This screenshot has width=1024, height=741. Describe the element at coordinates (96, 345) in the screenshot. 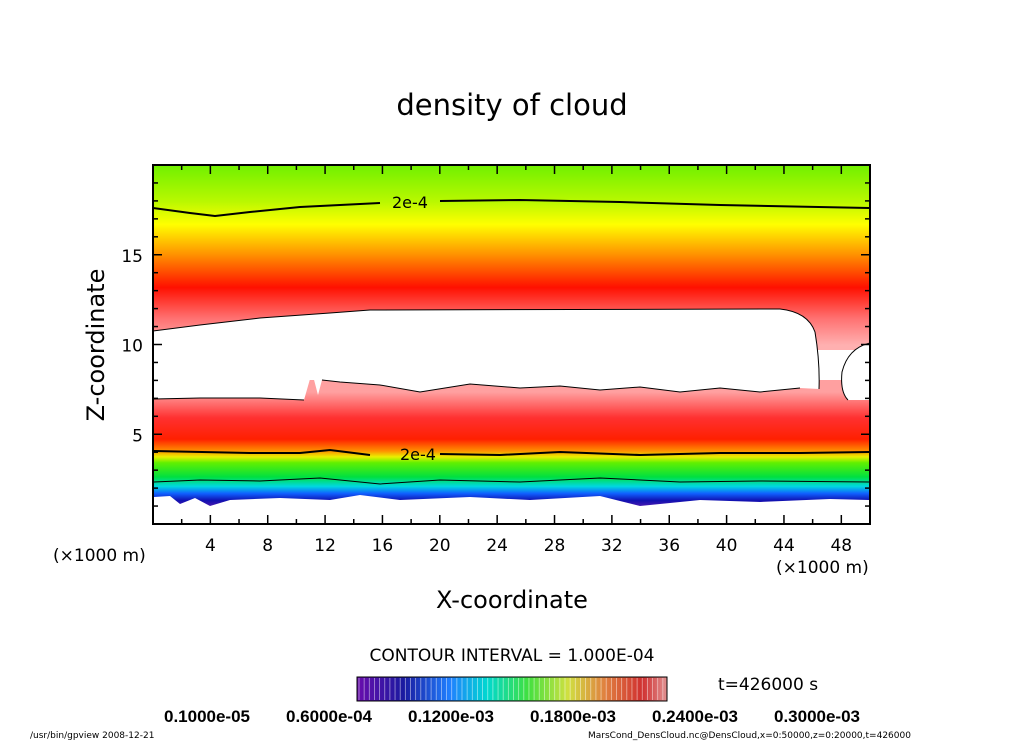

I see `y-axis-label: Z-coordinate` at that location.